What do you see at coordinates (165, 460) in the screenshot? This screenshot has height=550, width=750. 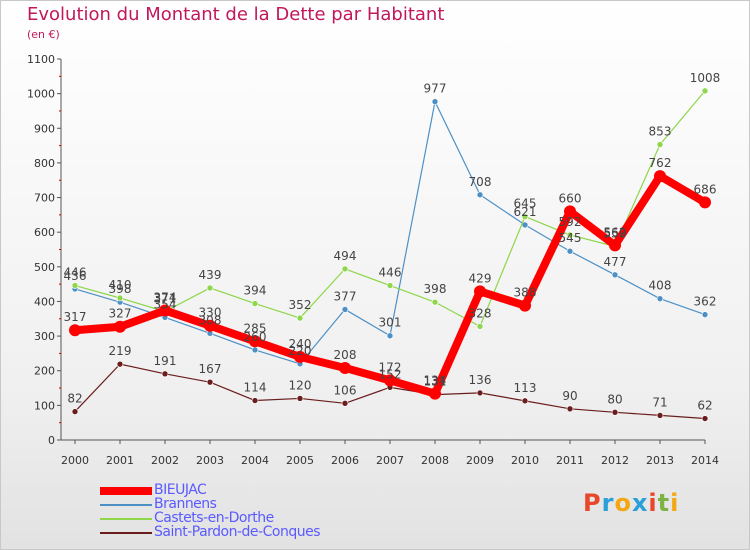 I see `x-tick-label: 2002` at bounding box center [165, 460].